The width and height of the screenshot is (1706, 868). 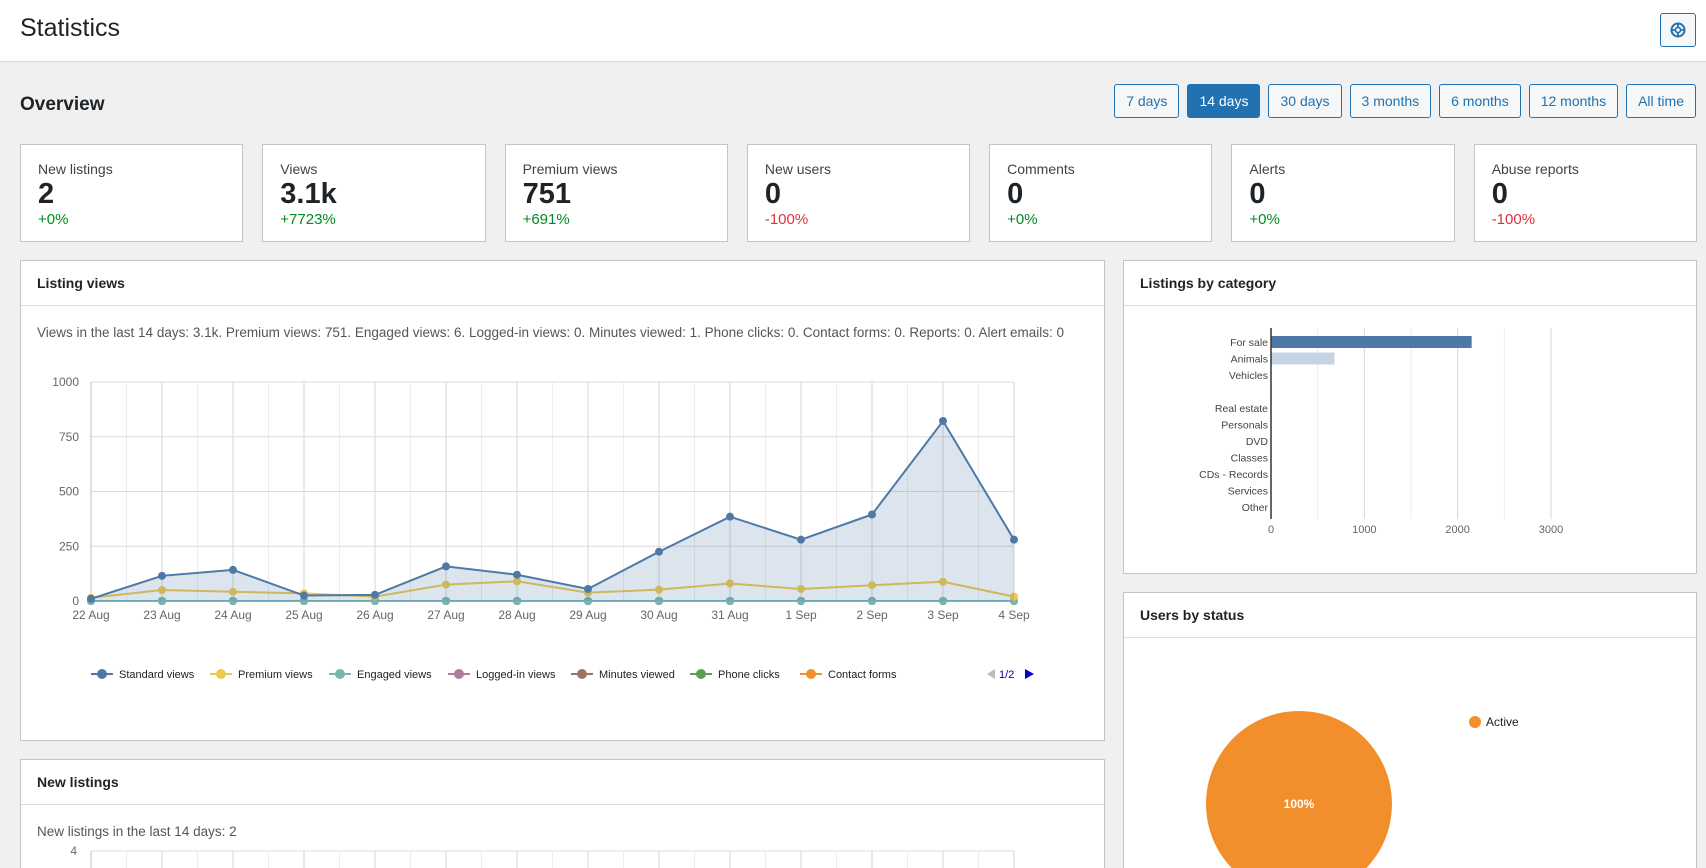 I want to click on stat-value: 3.1k, so click(x=308, y=194).